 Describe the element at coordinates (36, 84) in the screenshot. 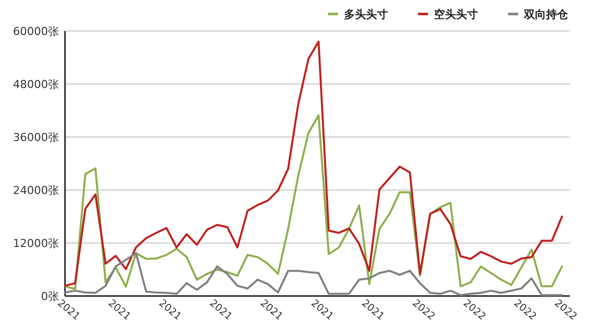

I see `y-tick-label: 48000张` at that location.